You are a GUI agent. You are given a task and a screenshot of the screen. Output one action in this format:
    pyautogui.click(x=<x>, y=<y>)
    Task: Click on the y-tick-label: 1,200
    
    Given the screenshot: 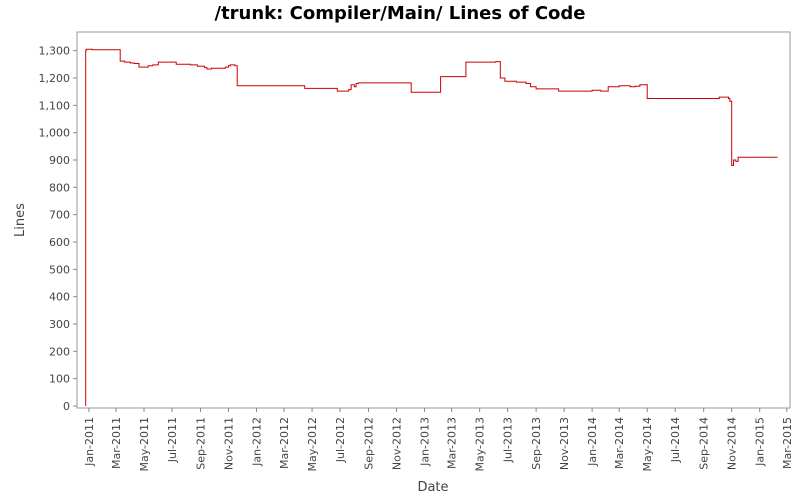 What is the action you would take?
    pyautogui.click(x=55, y=78)
    